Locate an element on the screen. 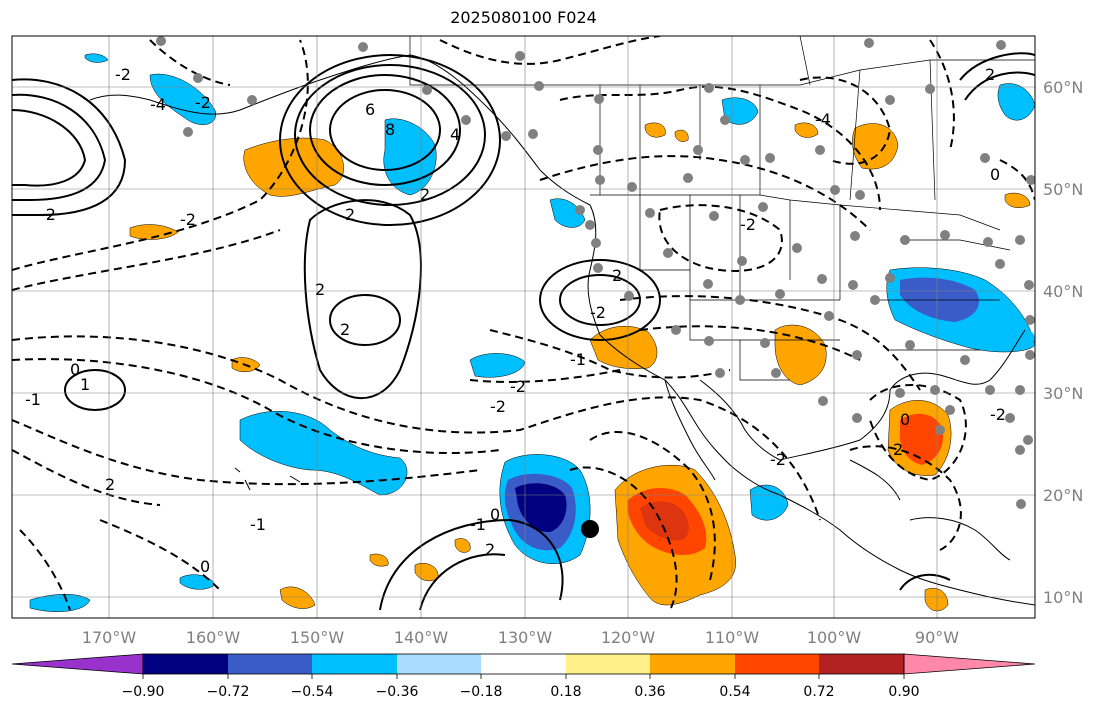  lat-label: 50°N is located at coordinates (1063, 189).